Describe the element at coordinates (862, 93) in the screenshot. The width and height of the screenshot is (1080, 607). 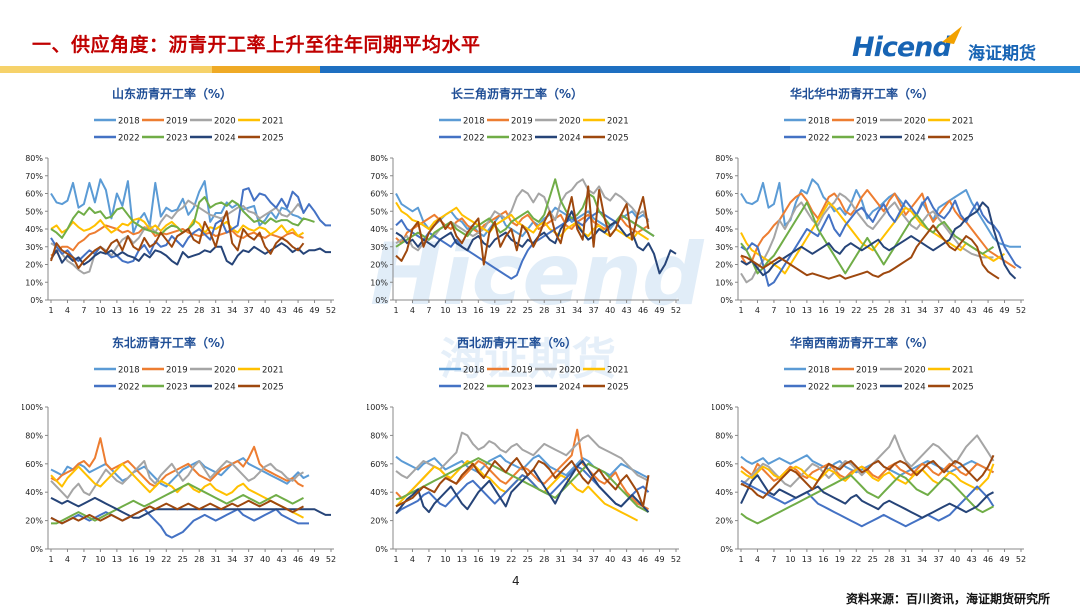
I see `chart-title: 华北华中沥青开工率（%）` at that location.